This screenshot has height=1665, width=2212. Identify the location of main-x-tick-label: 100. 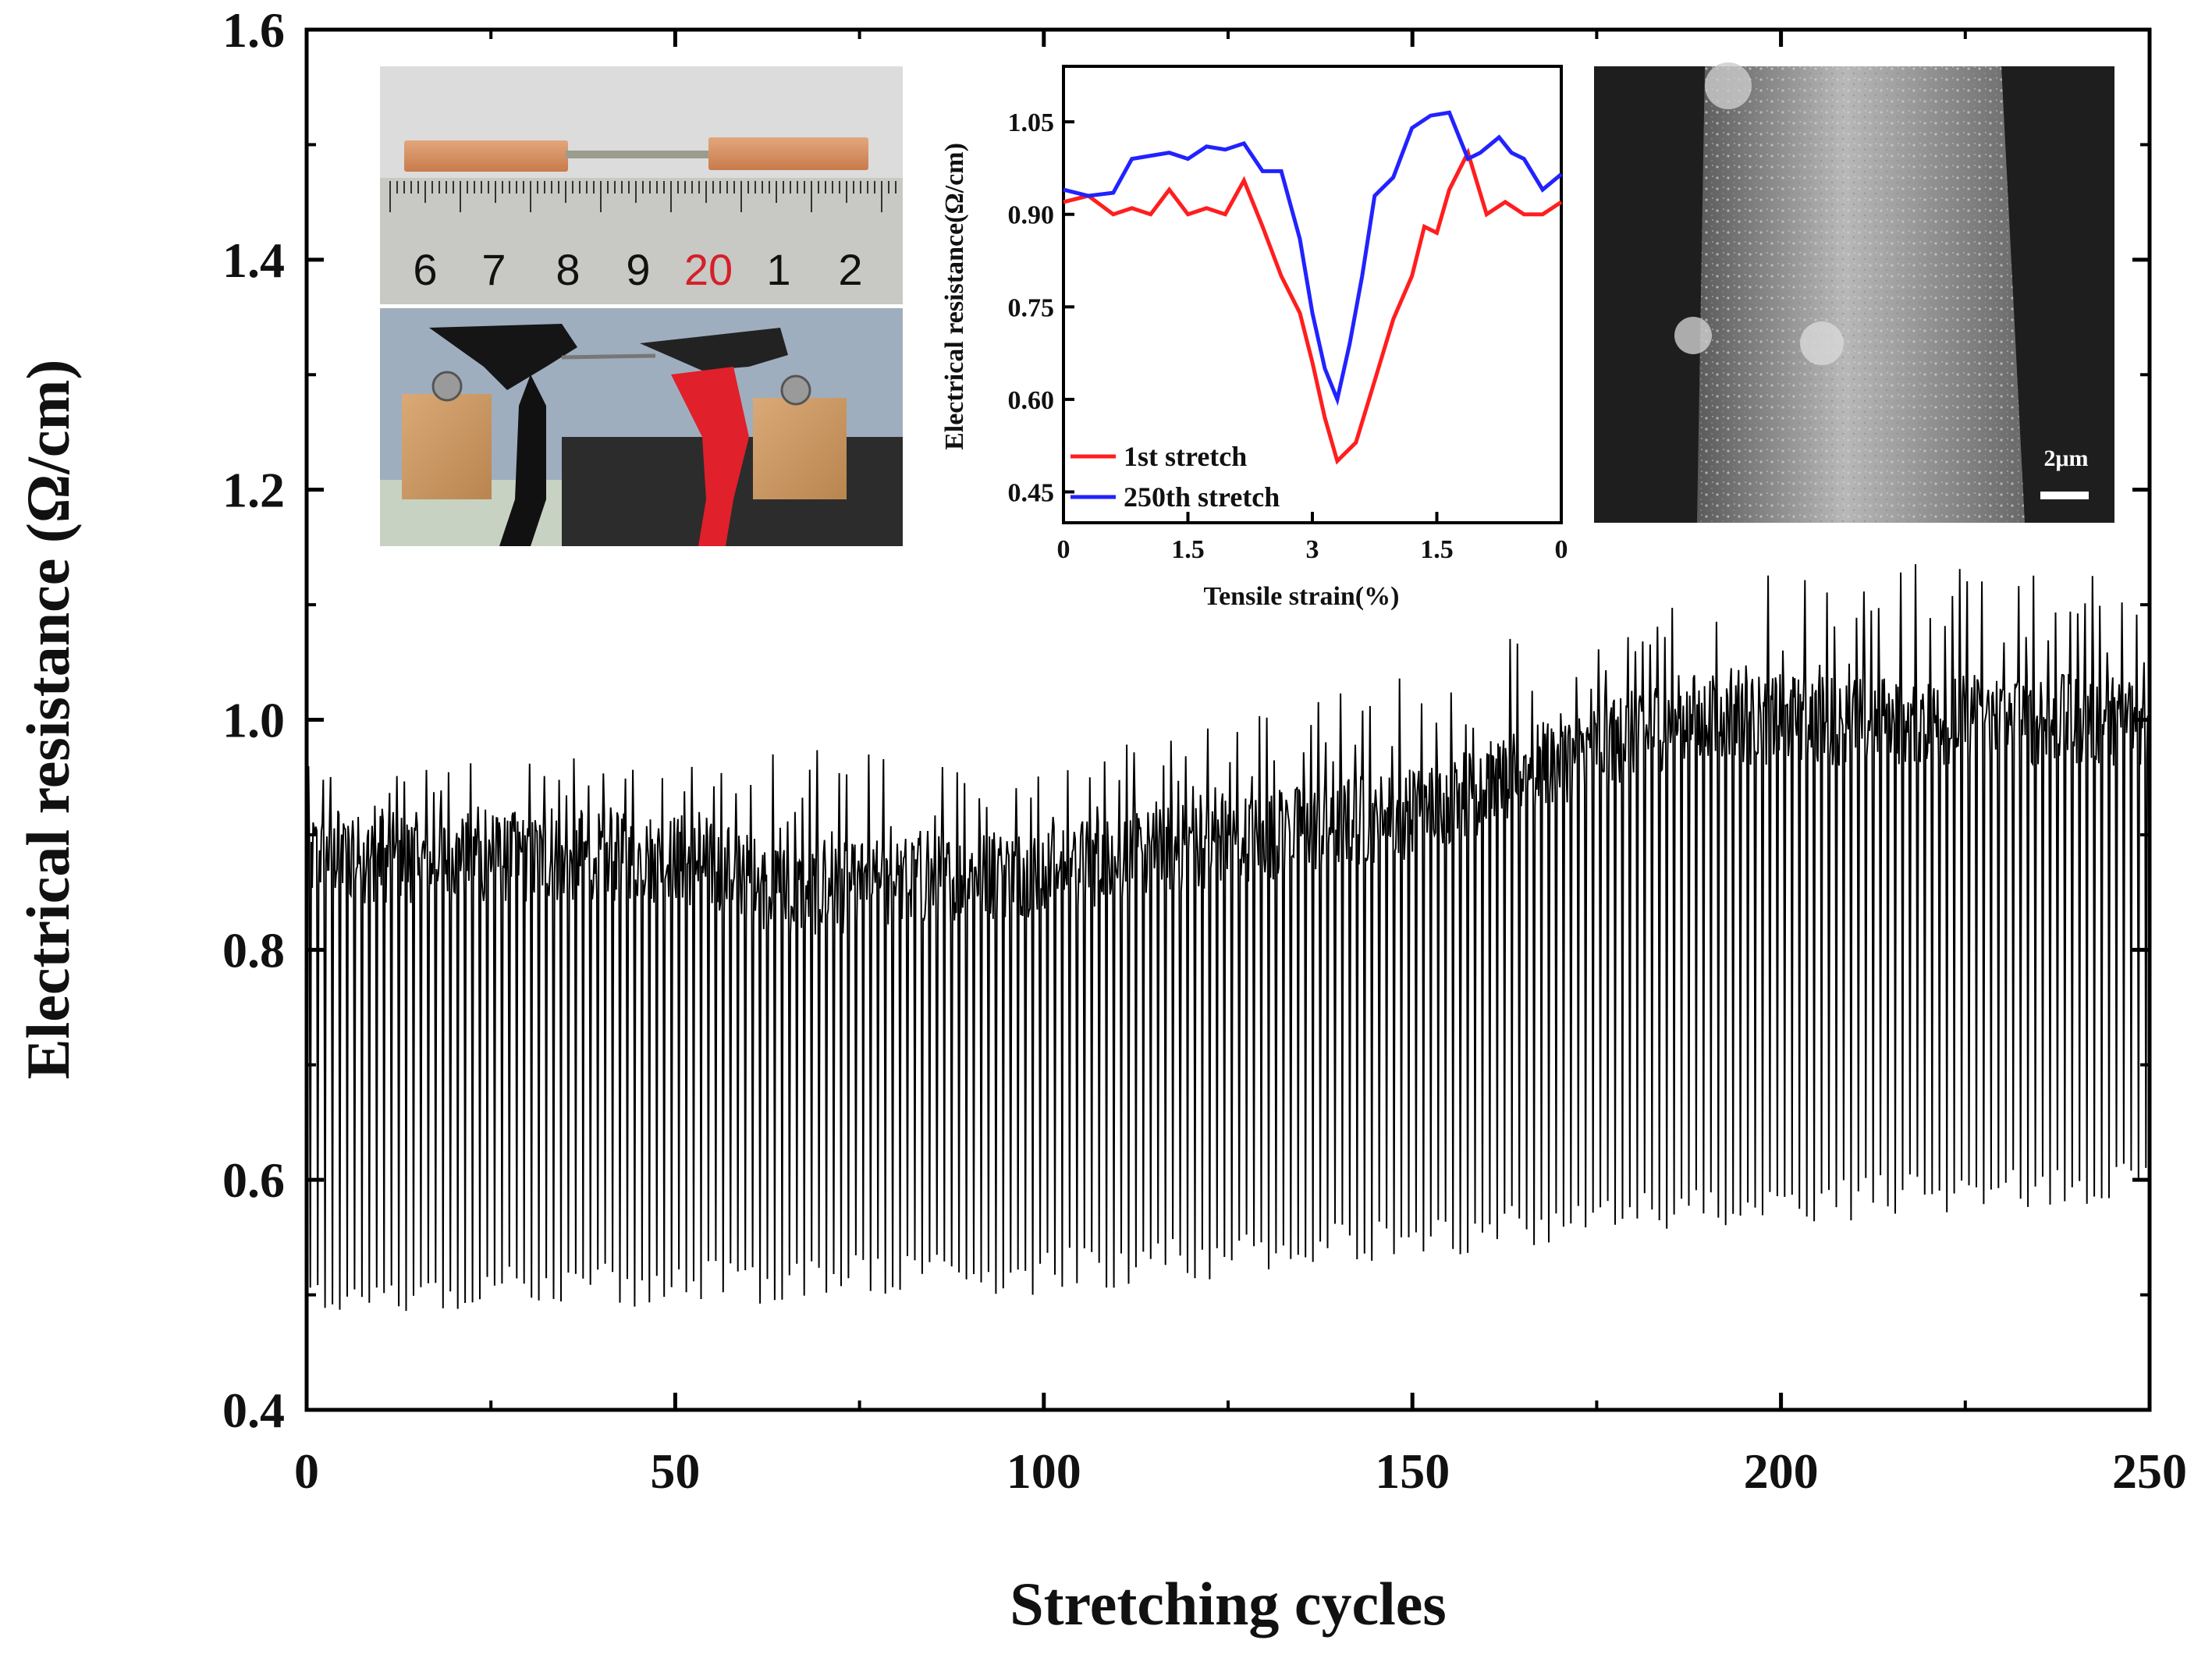
(1044, 1471).